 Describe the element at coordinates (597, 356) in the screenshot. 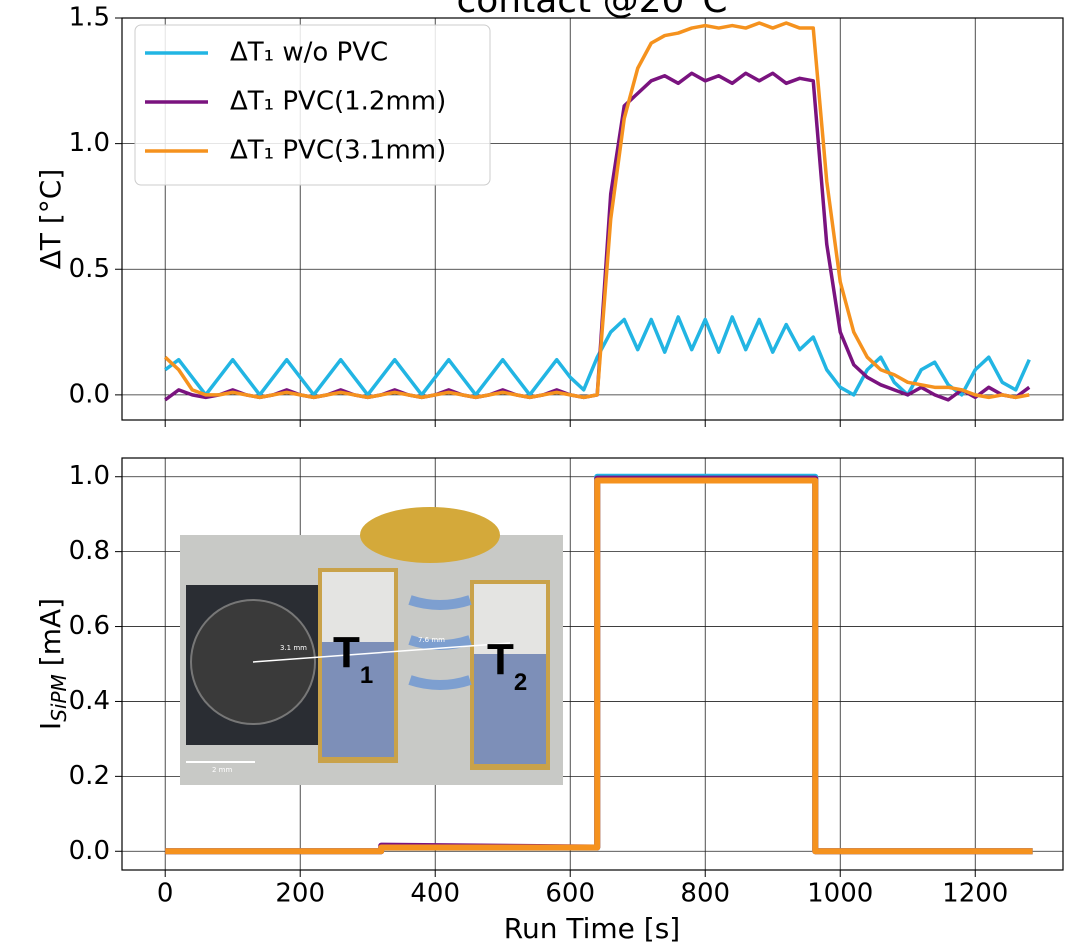

I see `data-line` at that location.